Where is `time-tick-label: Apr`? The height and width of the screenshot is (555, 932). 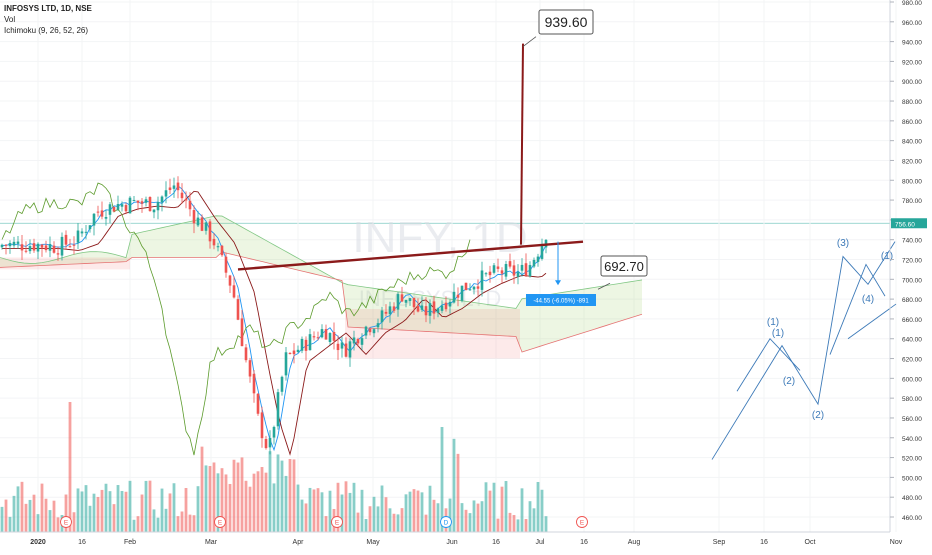
time-tick-label: Apr is located at coordinates (299, 542).